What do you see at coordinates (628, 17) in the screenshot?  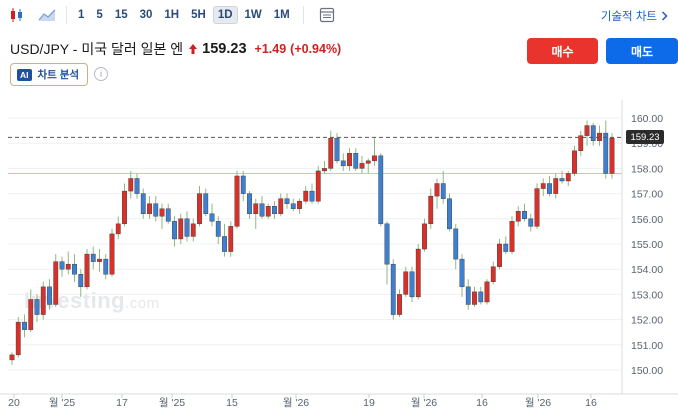 I see `tech-chart-label: 기술적 차트` at bounding box center [628, 17].